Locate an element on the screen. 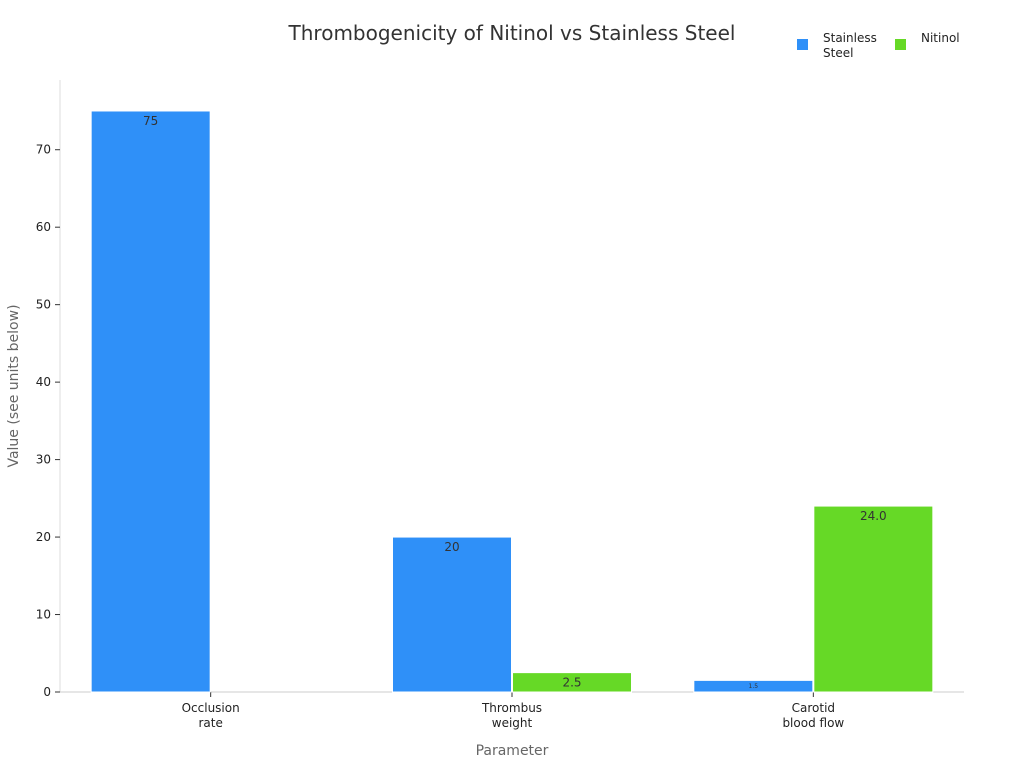 This screenshot has width=1024, height=768. text-line: Nitinol is located at coordinates (940, 38).